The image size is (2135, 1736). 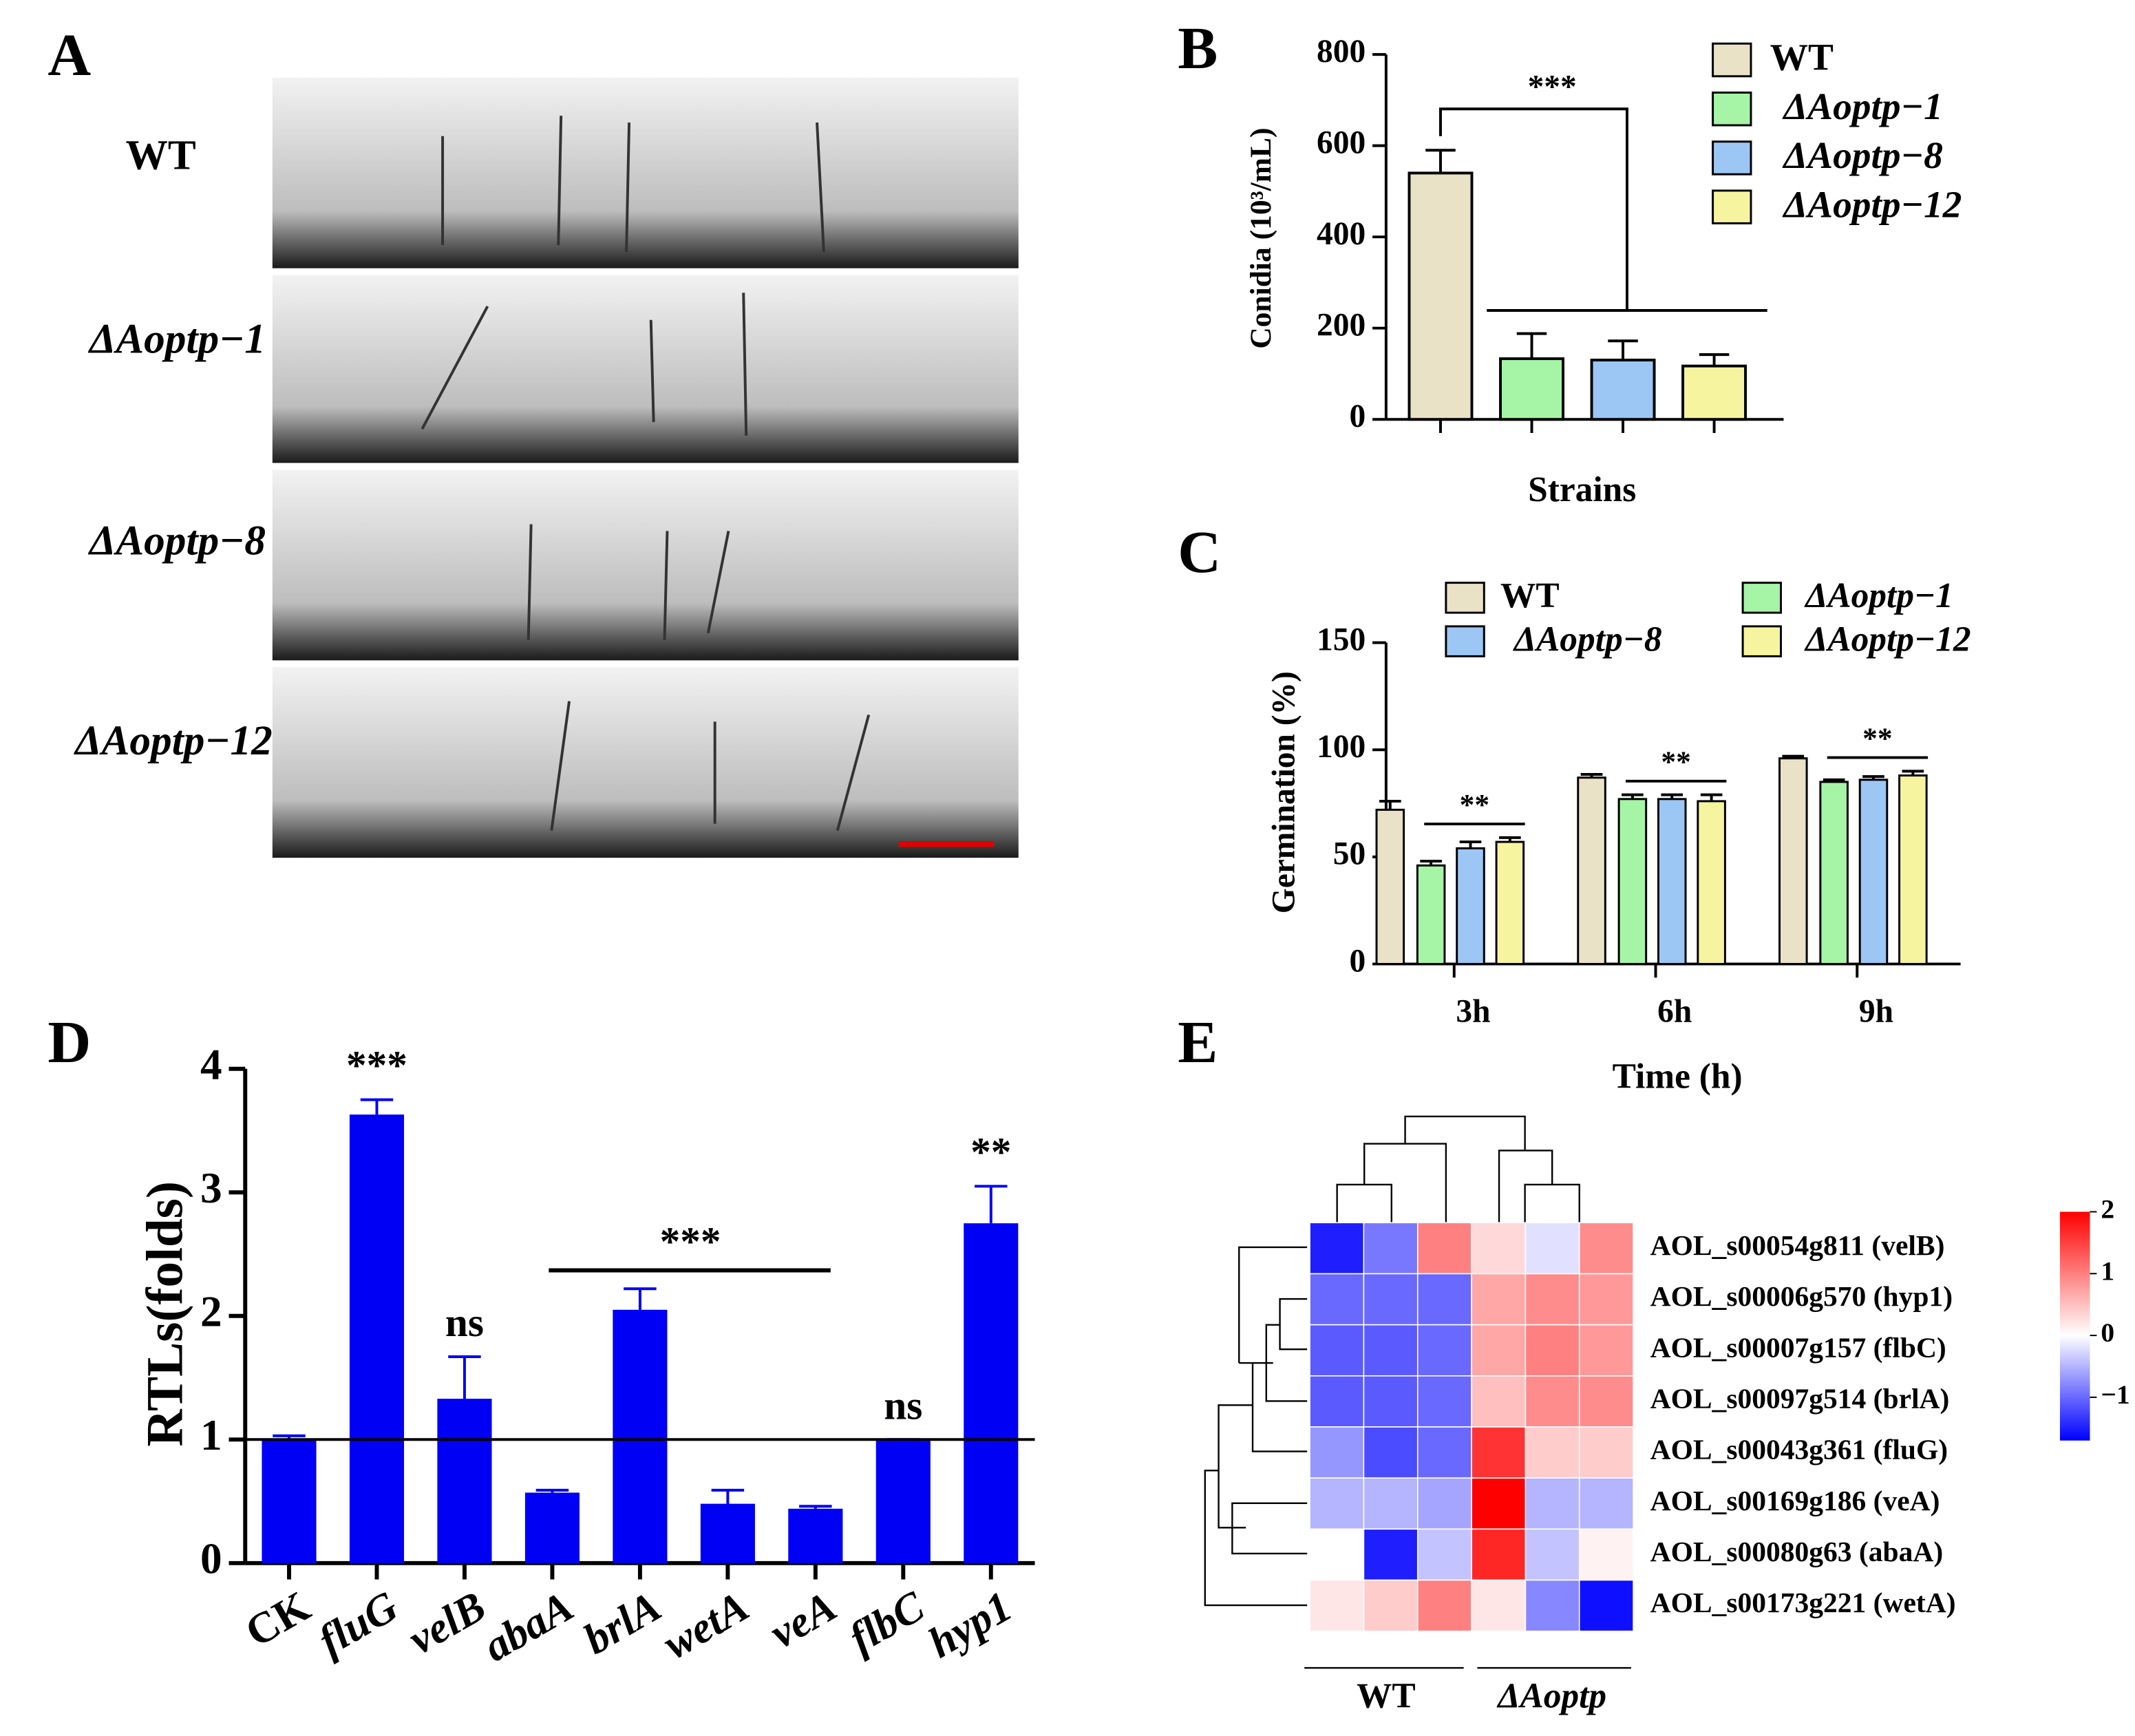 What do you see at coordinates (1798, 1347) in the screenshot?
I see `row-label: AOL_s00007g157 (flbC)` at bounding box center [1798, 1347].